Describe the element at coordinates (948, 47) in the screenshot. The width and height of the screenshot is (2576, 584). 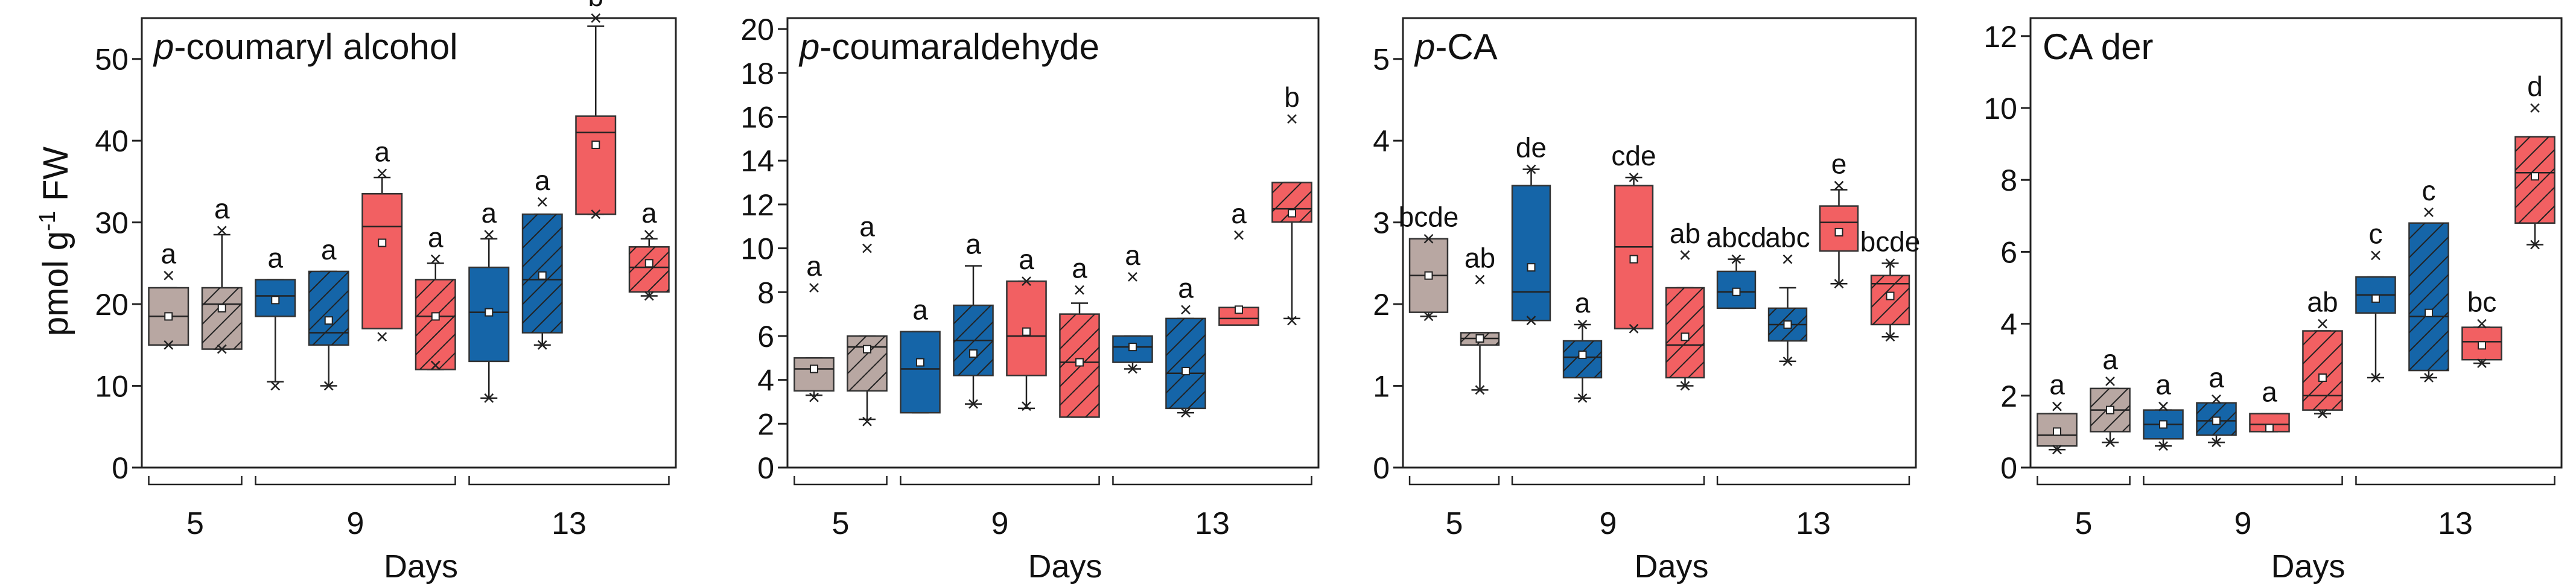
I see `panel-title: p-coumaraldehyde` at that location.